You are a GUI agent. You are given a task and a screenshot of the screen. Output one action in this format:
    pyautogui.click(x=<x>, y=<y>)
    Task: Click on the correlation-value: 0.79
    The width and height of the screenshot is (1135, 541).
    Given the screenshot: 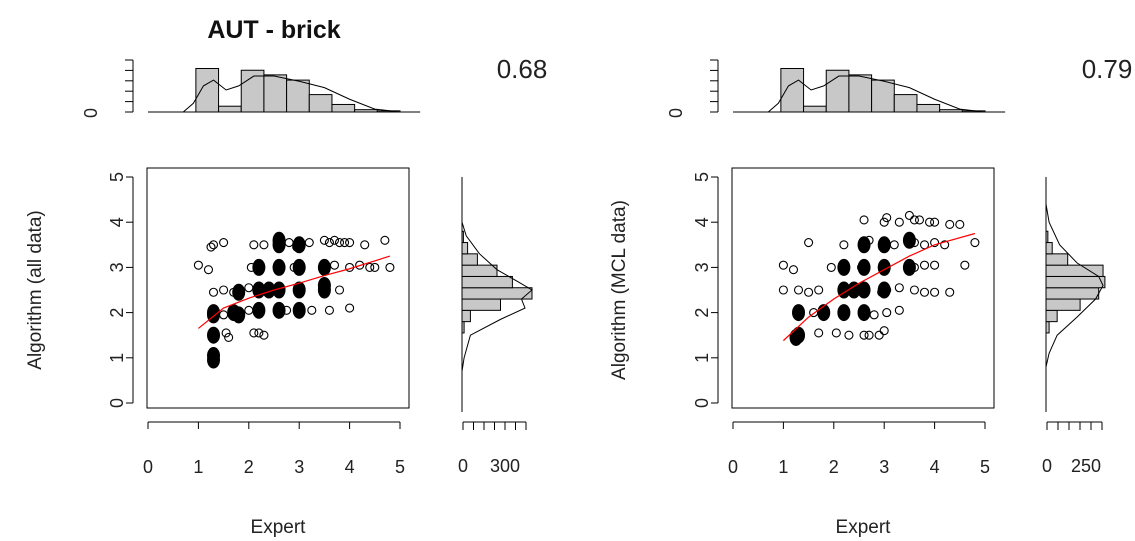 What is the action you would take?
    pyautogui.click(x=1107, y=69)
    